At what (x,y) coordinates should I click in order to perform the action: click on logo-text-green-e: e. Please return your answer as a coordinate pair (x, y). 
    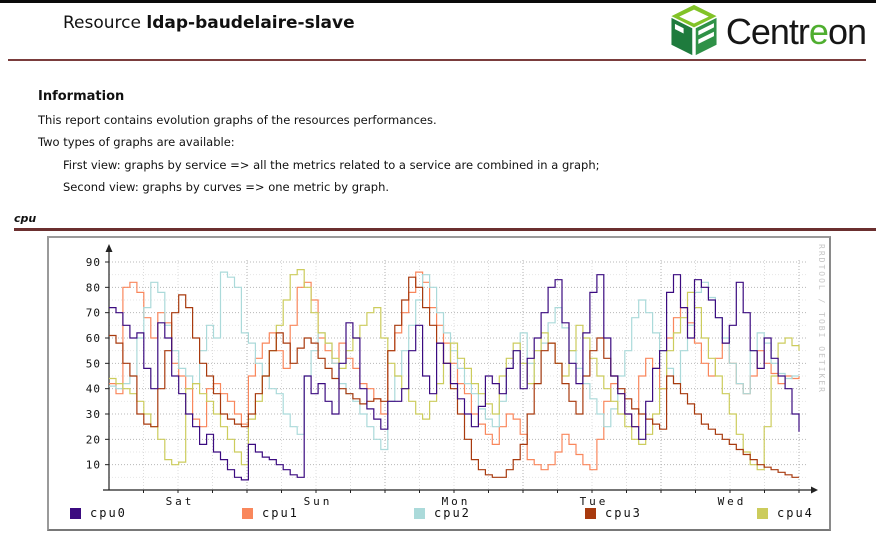
    Looking at the image, I should click on (818, 31).